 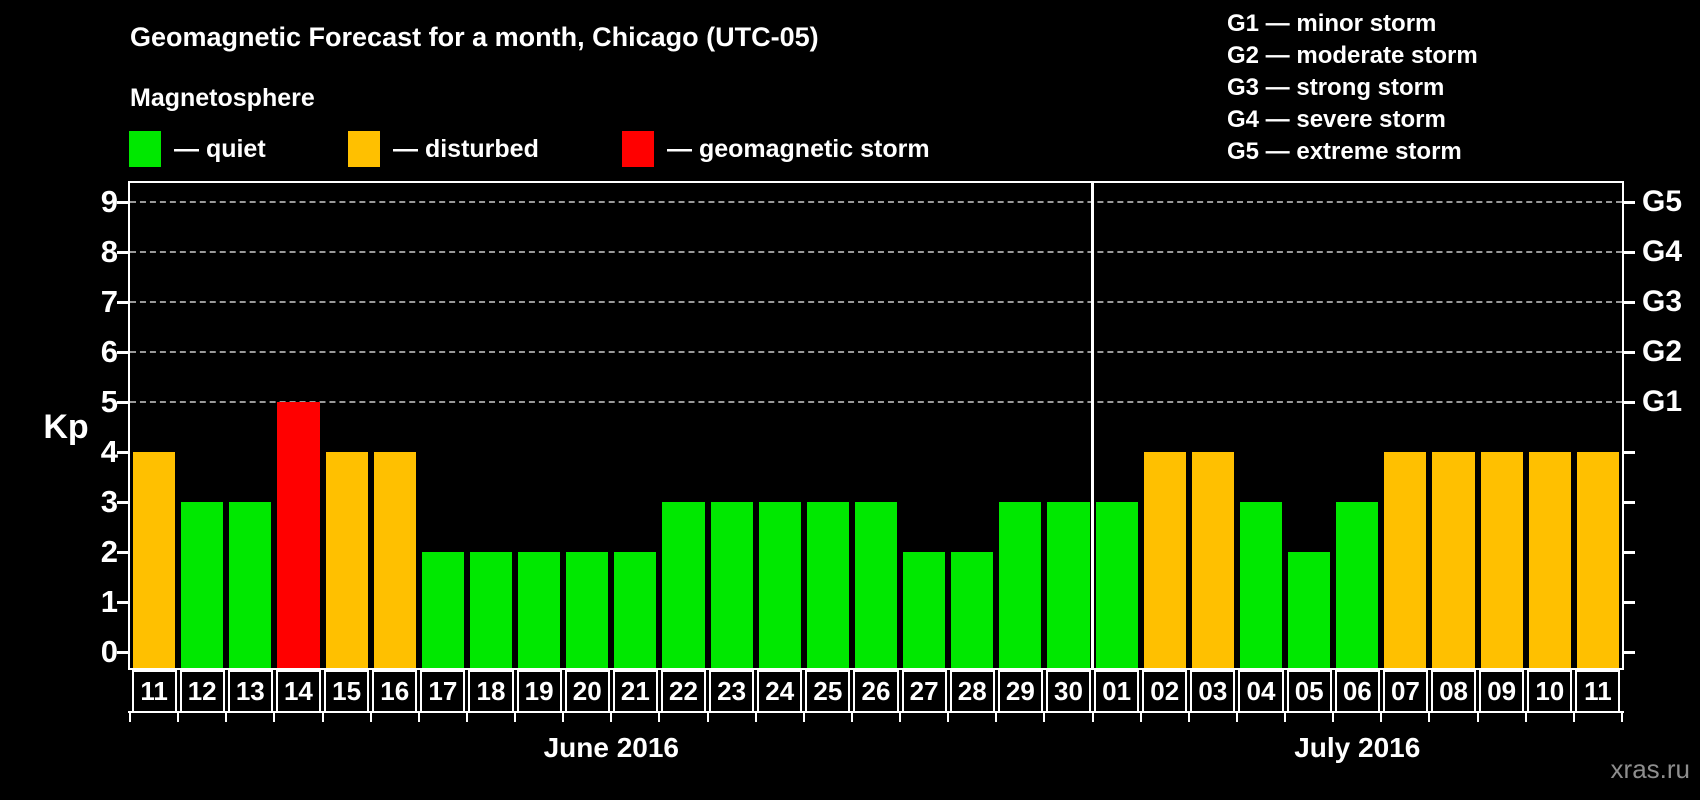 What do you see at coordinates (1650, 769) in the screenshot?
I see `watermark: xras.ru` at bounding box center [1650, 769].